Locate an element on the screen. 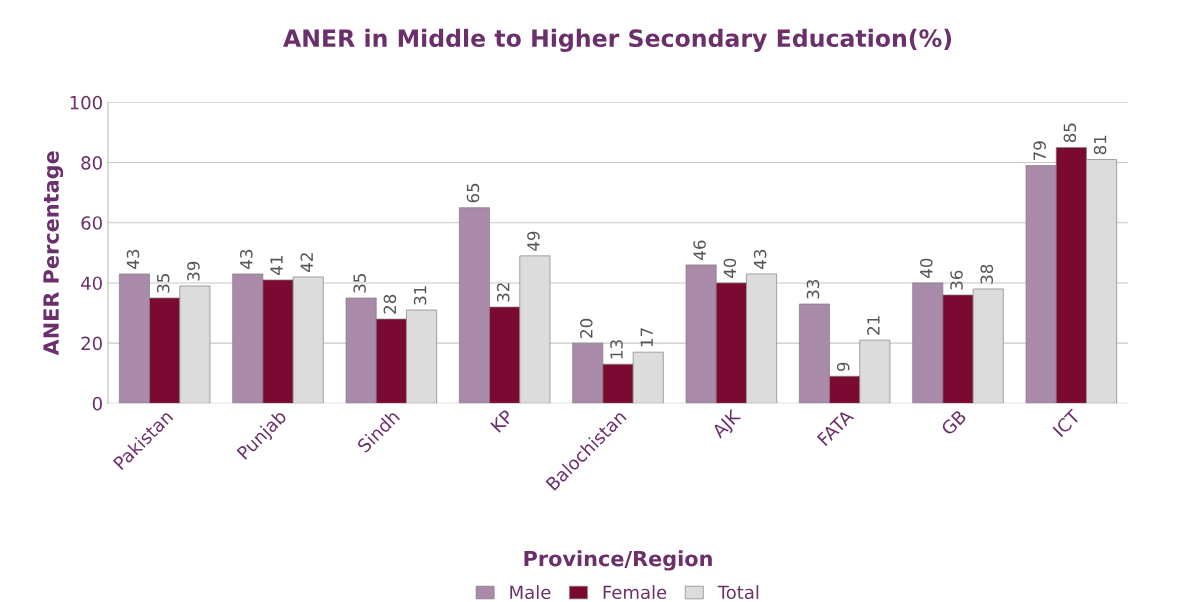 The height and width of the screenshot is (602, 1200). data-label: 28 is located at coordinates (390, 304).